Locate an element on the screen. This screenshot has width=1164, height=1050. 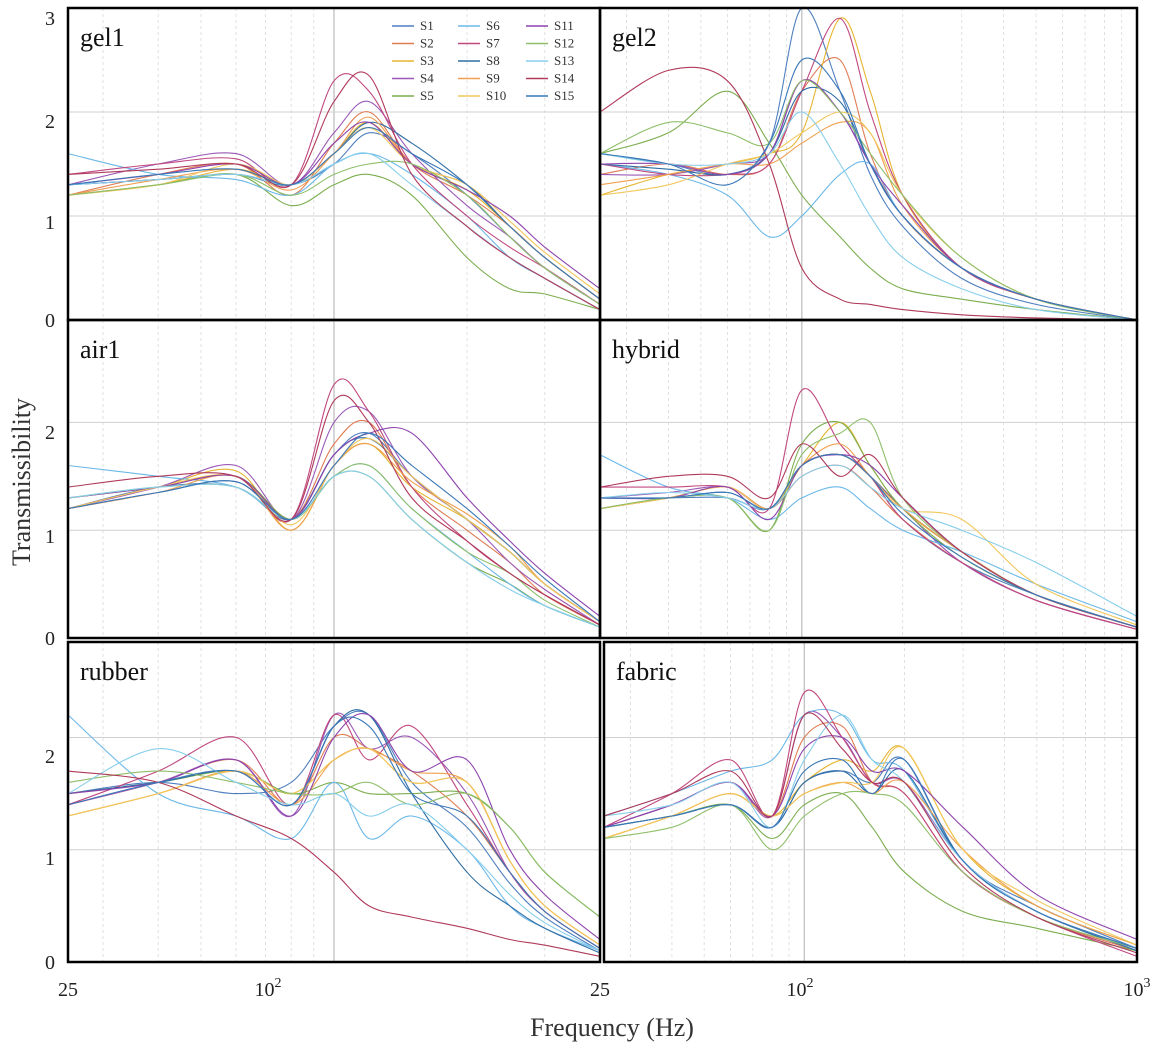
x-axis-title: Frequency (Hz) is located at coordinates (612, 1027).